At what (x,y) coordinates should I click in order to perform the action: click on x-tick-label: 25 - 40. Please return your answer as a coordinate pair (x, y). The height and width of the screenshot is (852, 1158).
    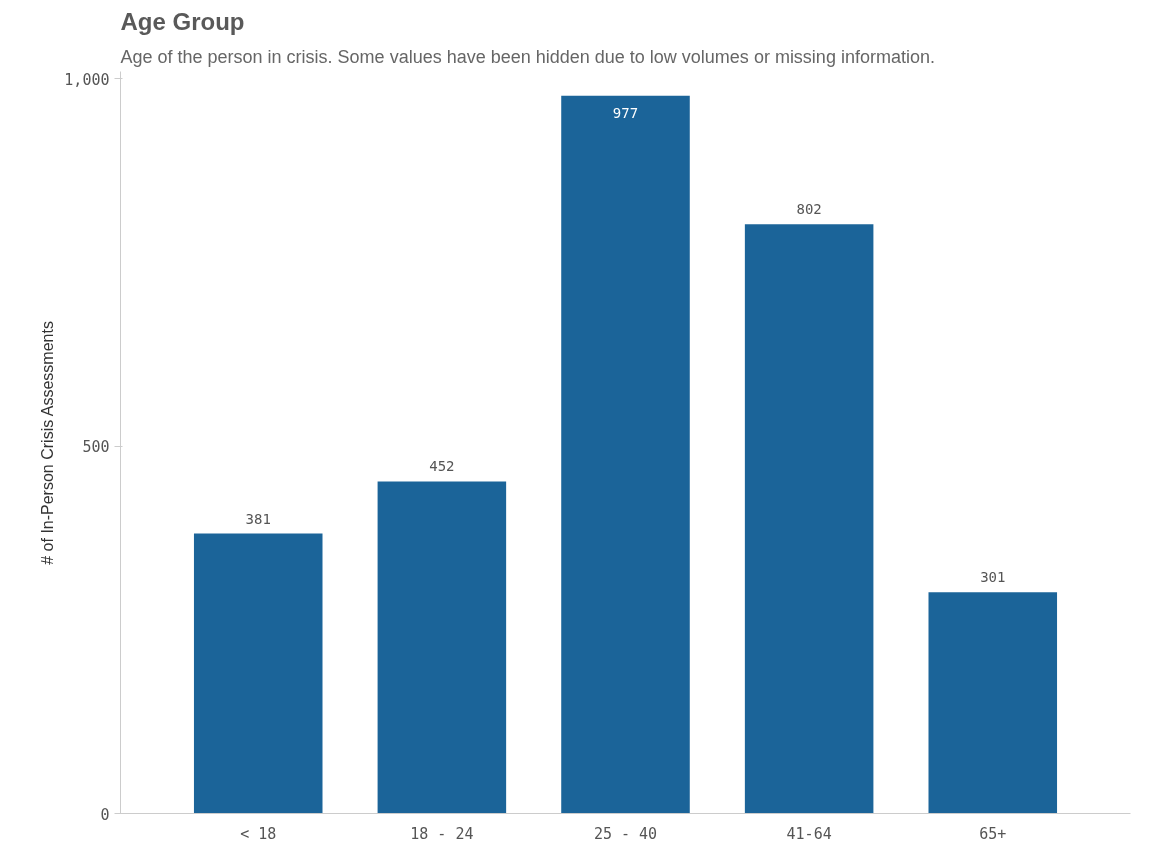
    Looking at the image, I should click on (625, 833).